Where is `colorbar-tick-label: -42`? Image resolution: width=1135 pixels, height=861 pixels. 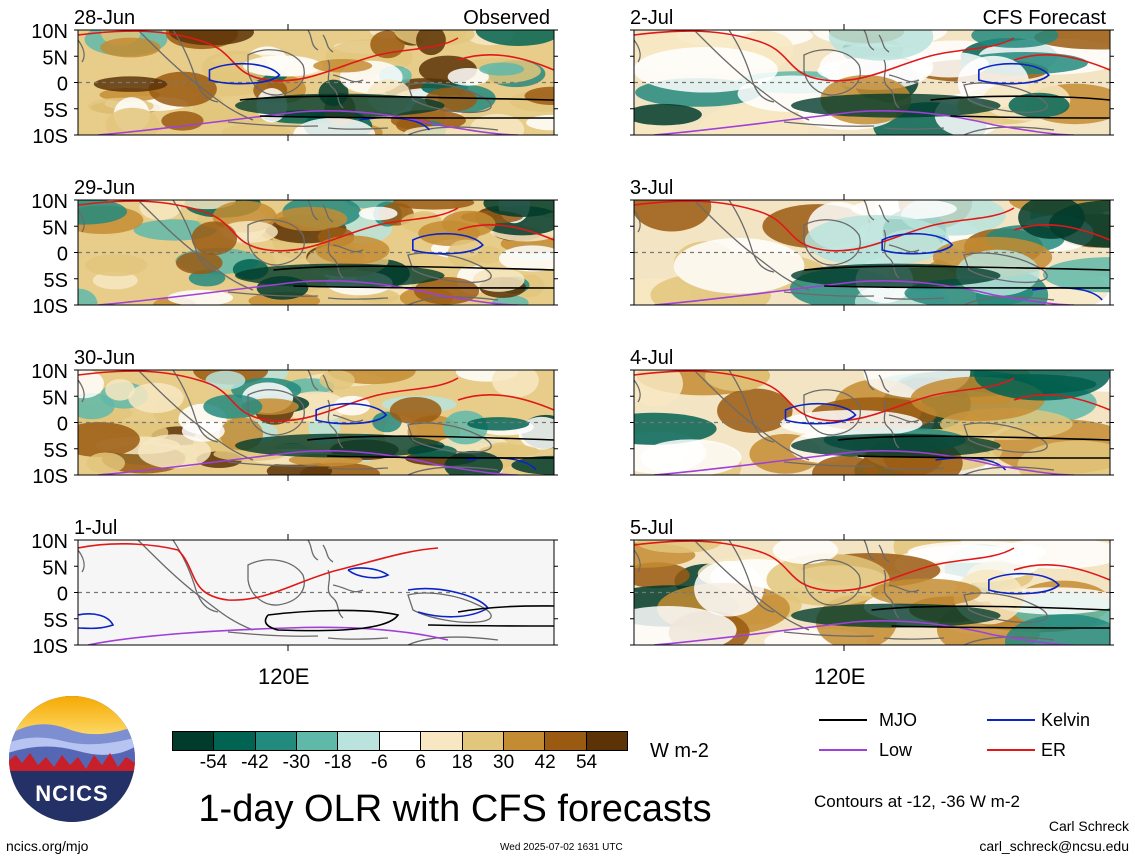 colorbar-tick-label: -42 is located at coordinates (255, 762).